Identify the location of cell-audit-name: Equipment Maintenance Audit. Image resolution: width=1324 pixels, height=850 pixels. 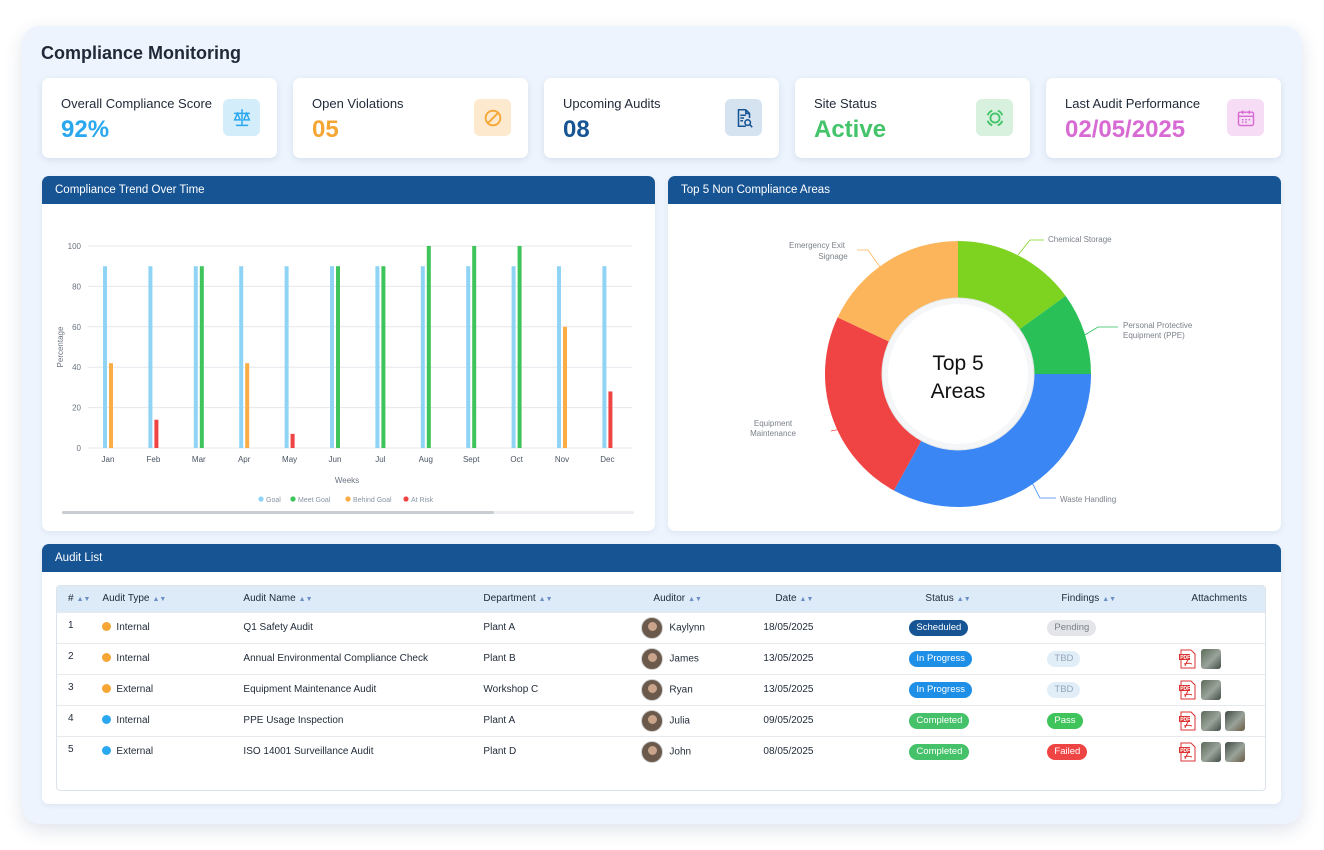
(357, 689).